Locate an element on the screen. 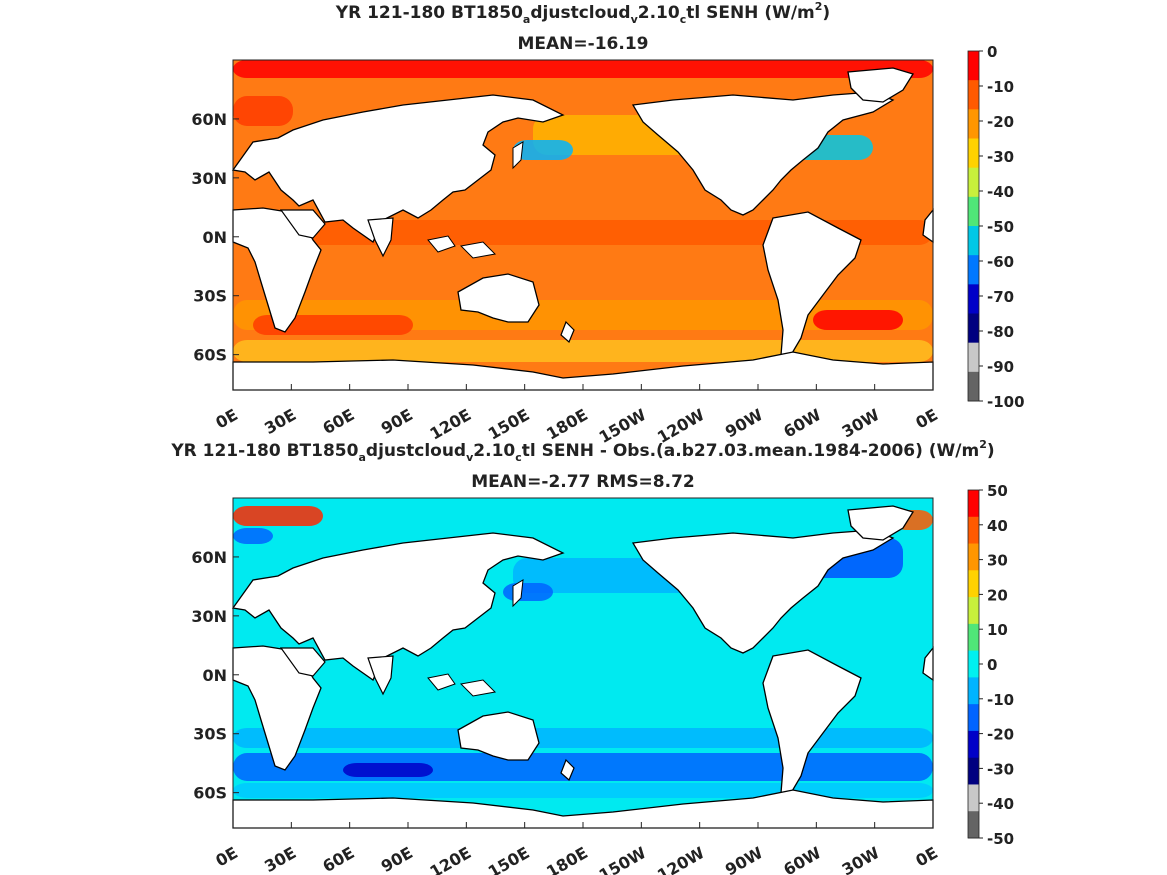  y-tick-label: 60N is located at coordinates (209, 557).